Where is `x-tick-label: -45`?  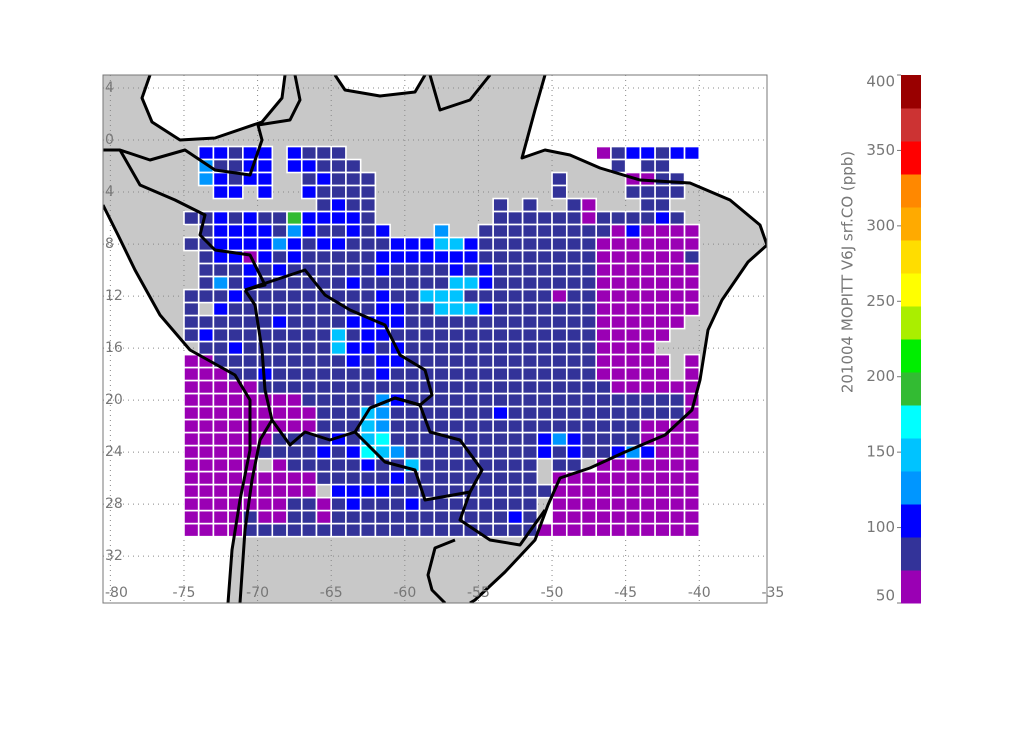
x-tick-label: -45 is located at coordinates (625, 593).